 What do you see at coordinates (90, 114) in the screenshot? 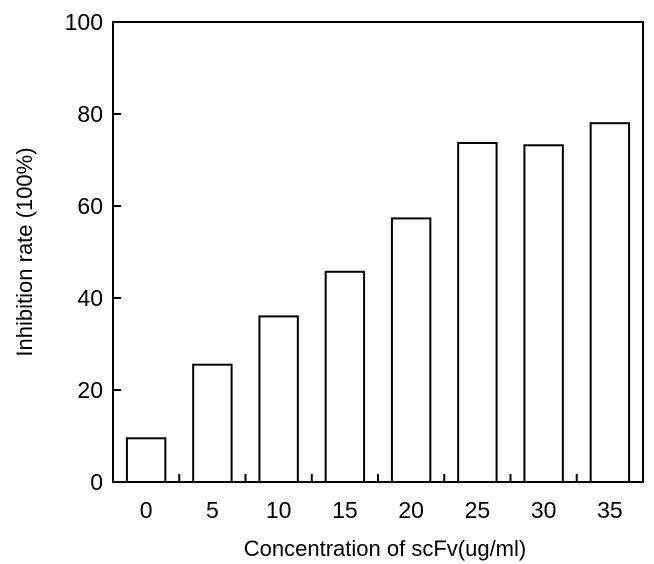
I see `y-tick-label: 80` at bounding box center [90, 114].